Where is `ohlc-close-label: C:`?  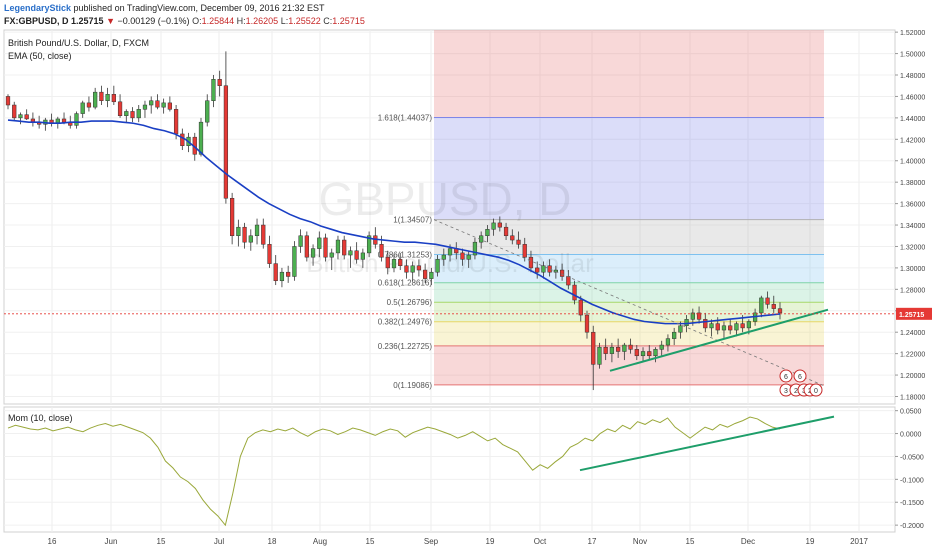
ohlc-close-label: C: is located at coordinates (328, 21).